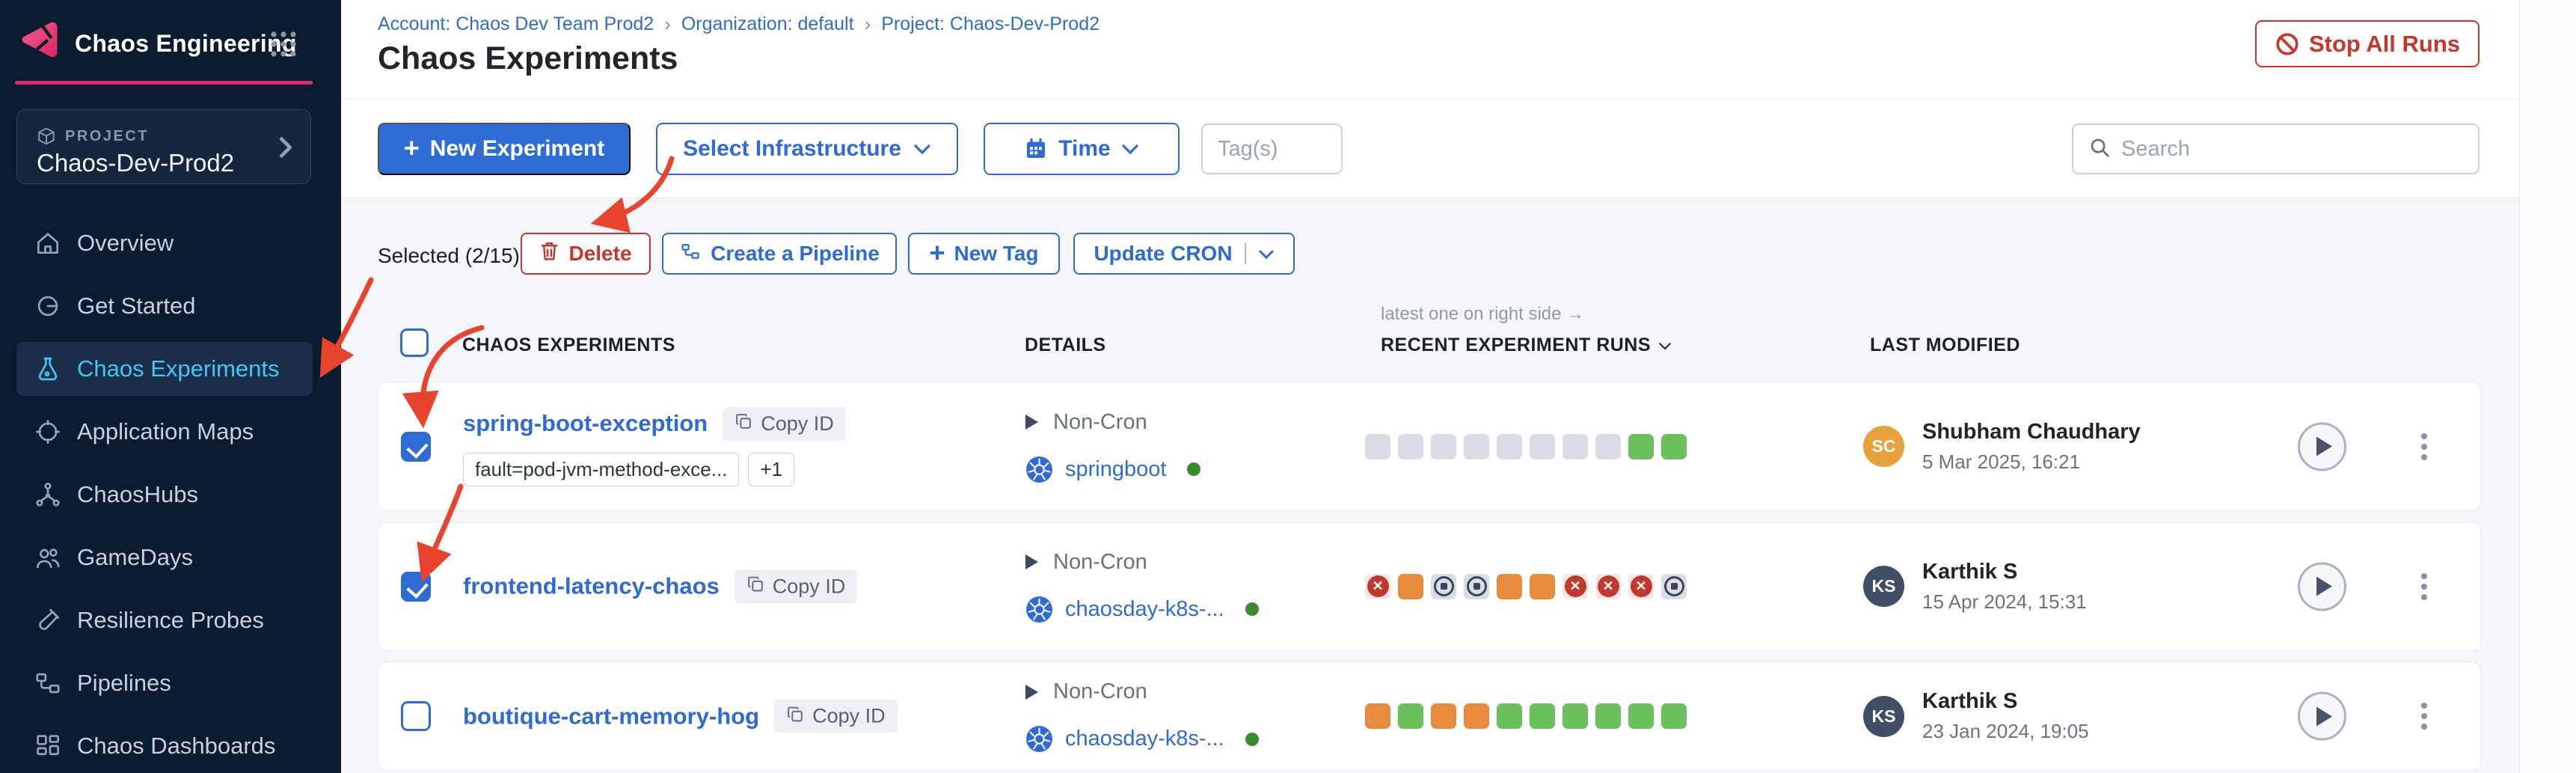 This screenshot has width=2576, height=773. What do you see at coordinates (39, 40) in the screenshot?
I see `harness-chaos-logo-icon` at bounding box center [39, 40].